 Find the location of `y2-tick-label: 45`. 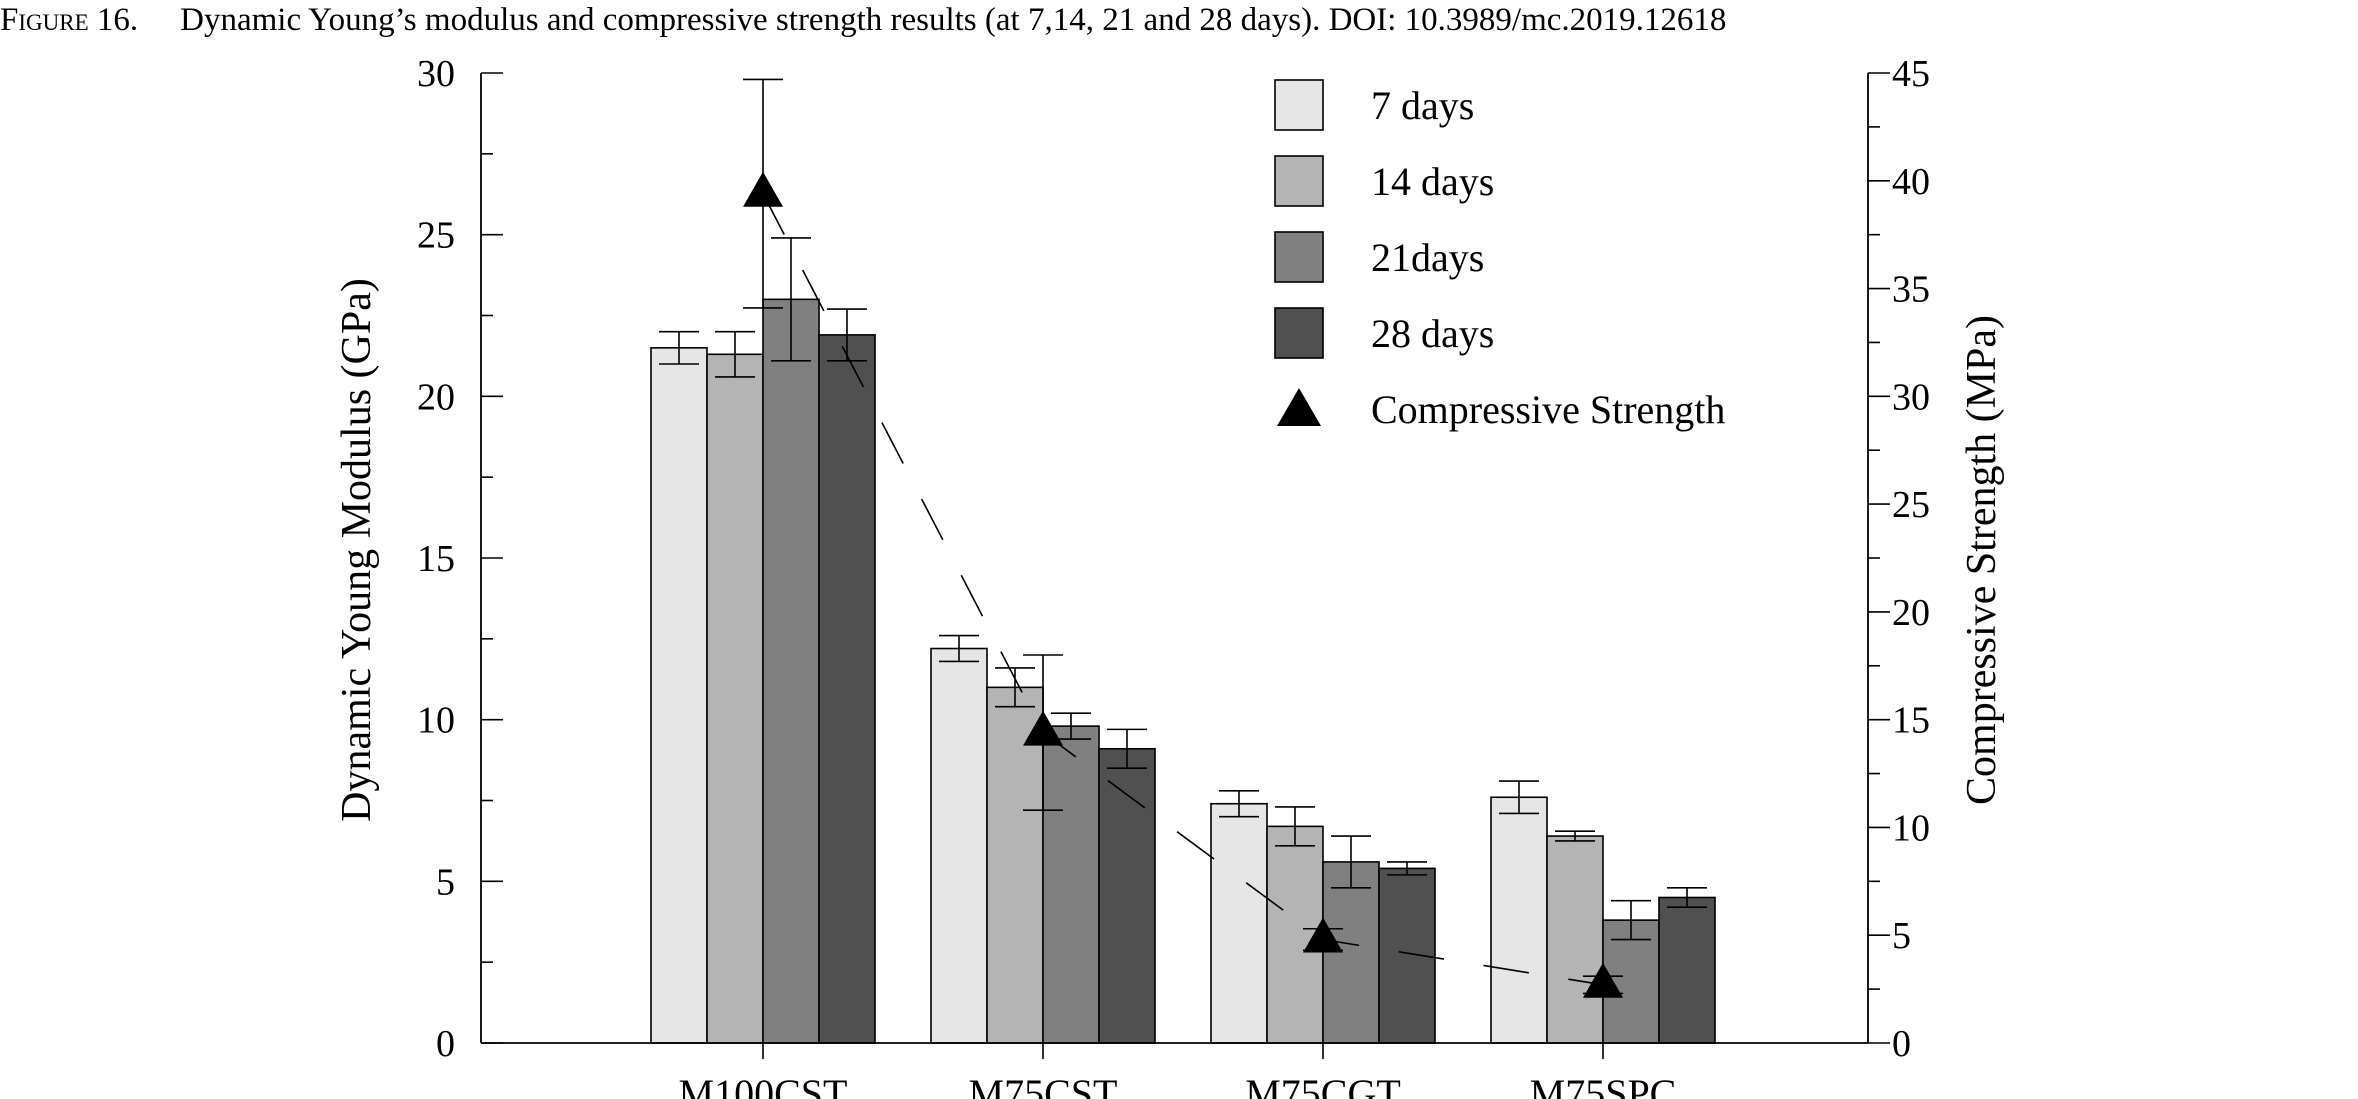

y2-tick-label: 45 is located at coordinates (1911, 74).